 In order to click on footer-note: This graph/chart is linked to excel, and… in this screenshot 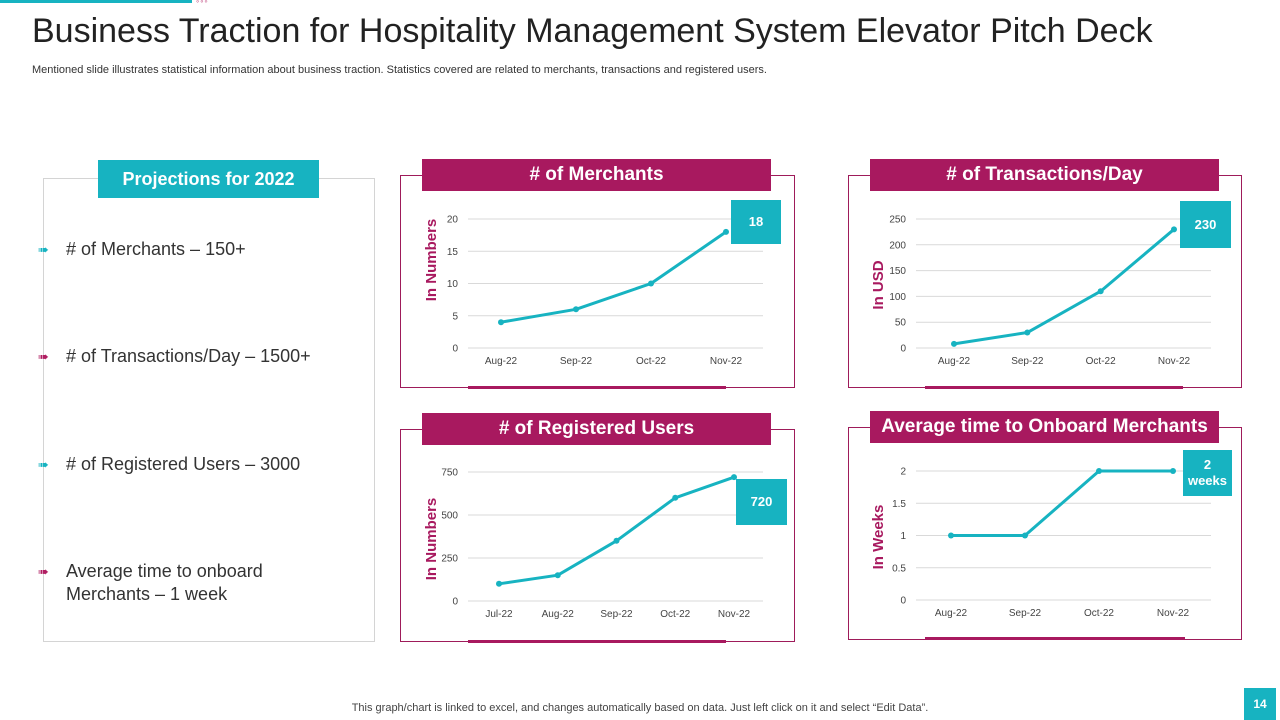, I will do `click(640, 708)`.